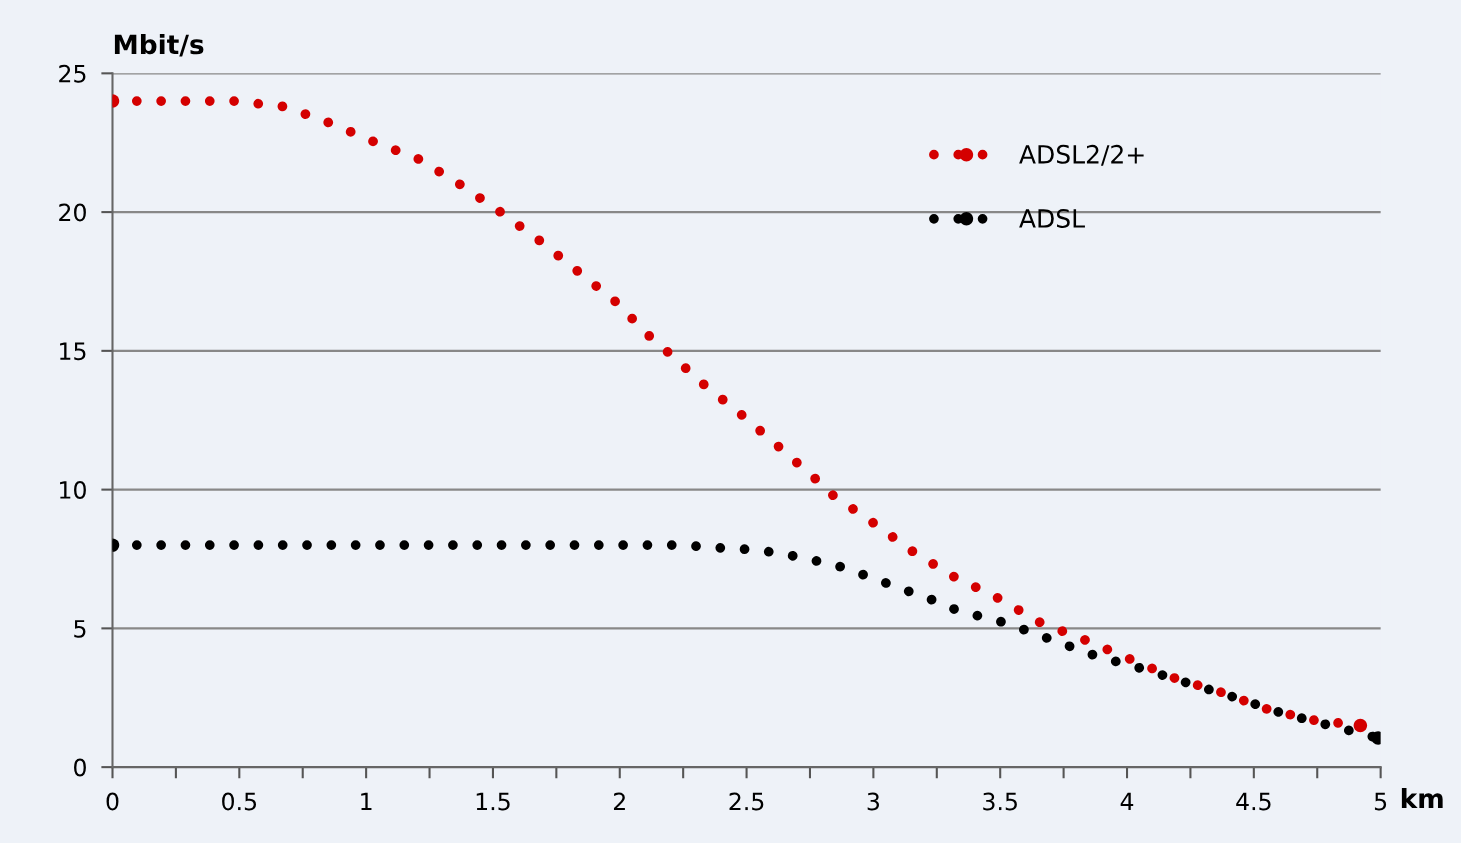 This screenshot has width=1461, height=843. I want to click on x-tick-label: 4, so click(1127, 801).